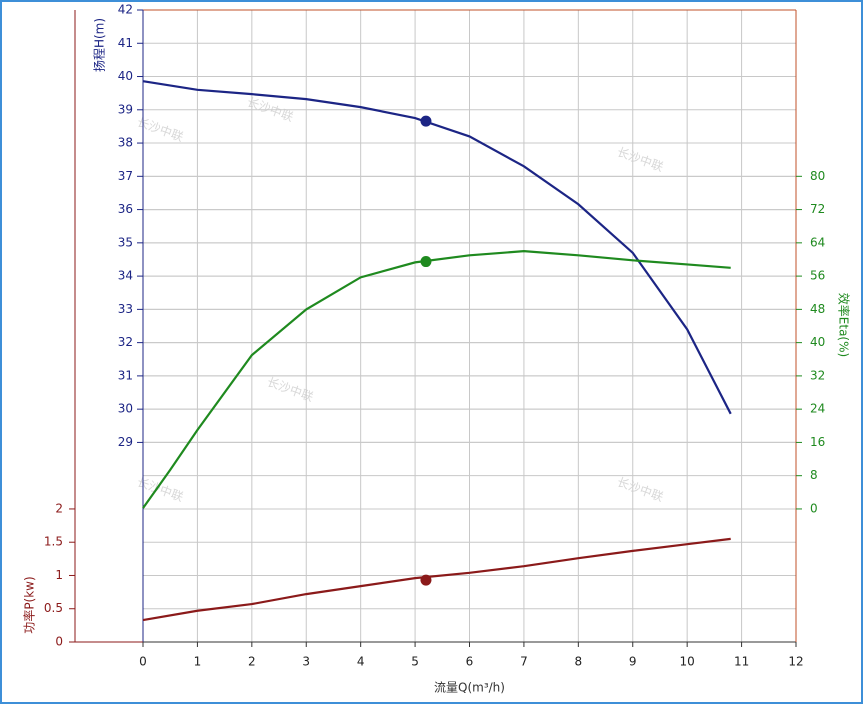  I want to click on y2-tick-label: 56, so click(817, 276).